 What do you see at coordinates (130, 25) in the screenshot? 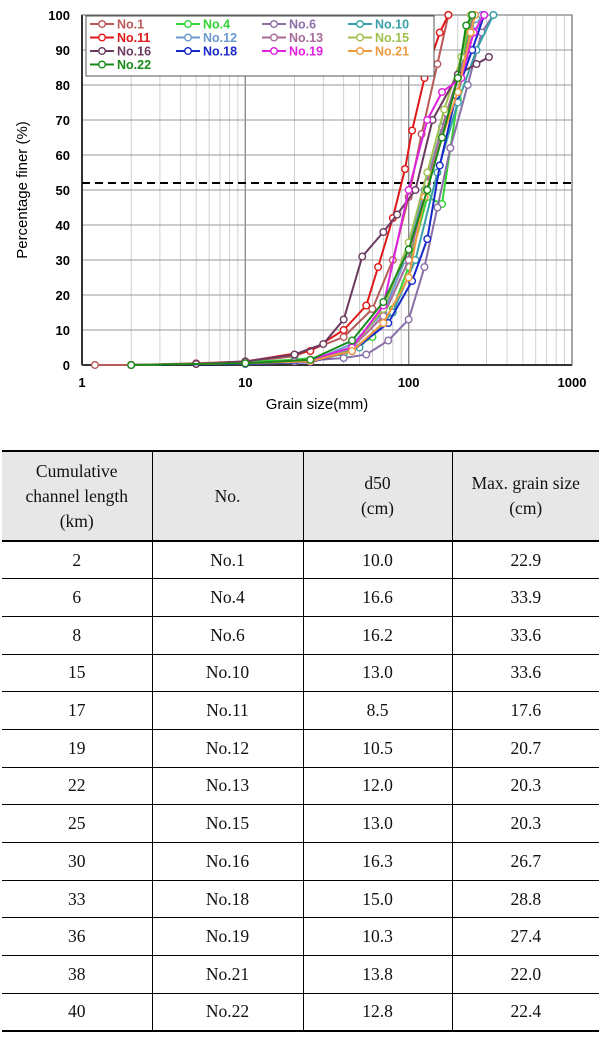
I see `legend-entry: No.1` at bounding box center [130, 25].